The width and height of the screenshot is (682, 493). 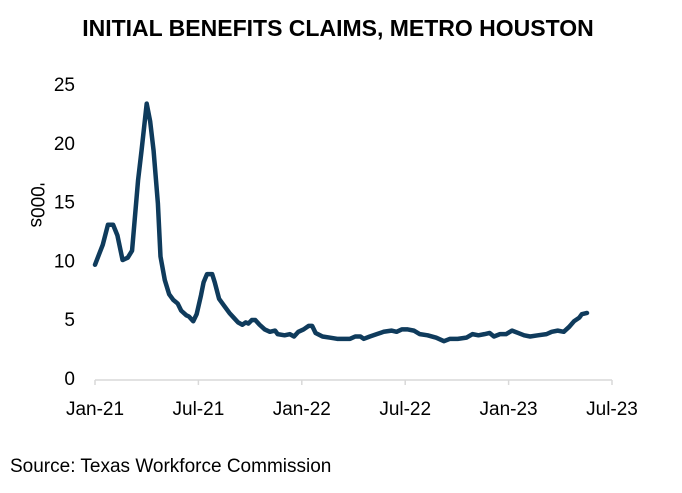 What do you see at coordinates (199, 409) in the screenshot?
I see `x-tick-label: Jul-21` at bounding box center [199, 409].